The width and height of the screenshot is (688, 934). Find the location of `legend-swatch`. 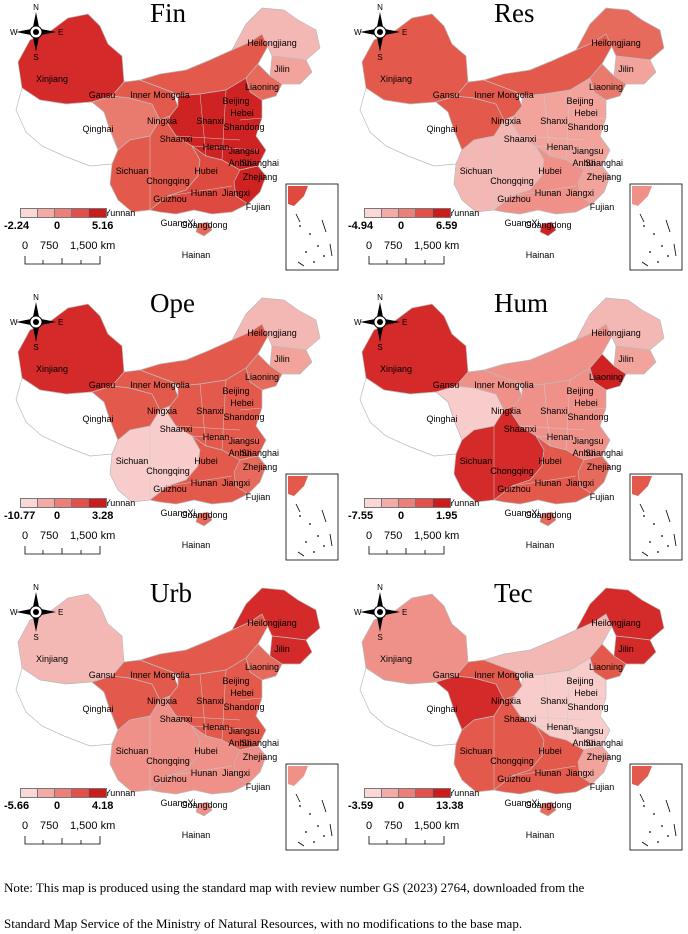

legend-swatch is located at coordinates (97, 793).